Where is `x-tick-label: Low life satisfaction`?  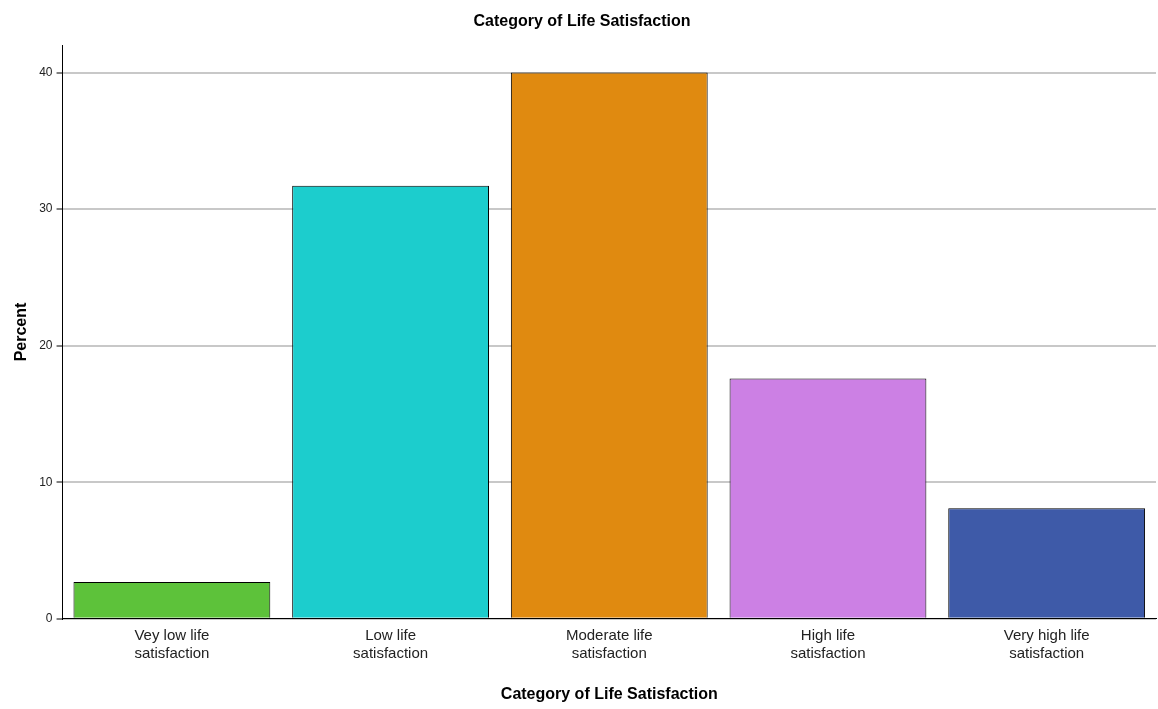 x-tick-label: Low life satisfaction is located at coordinates (391, 643).